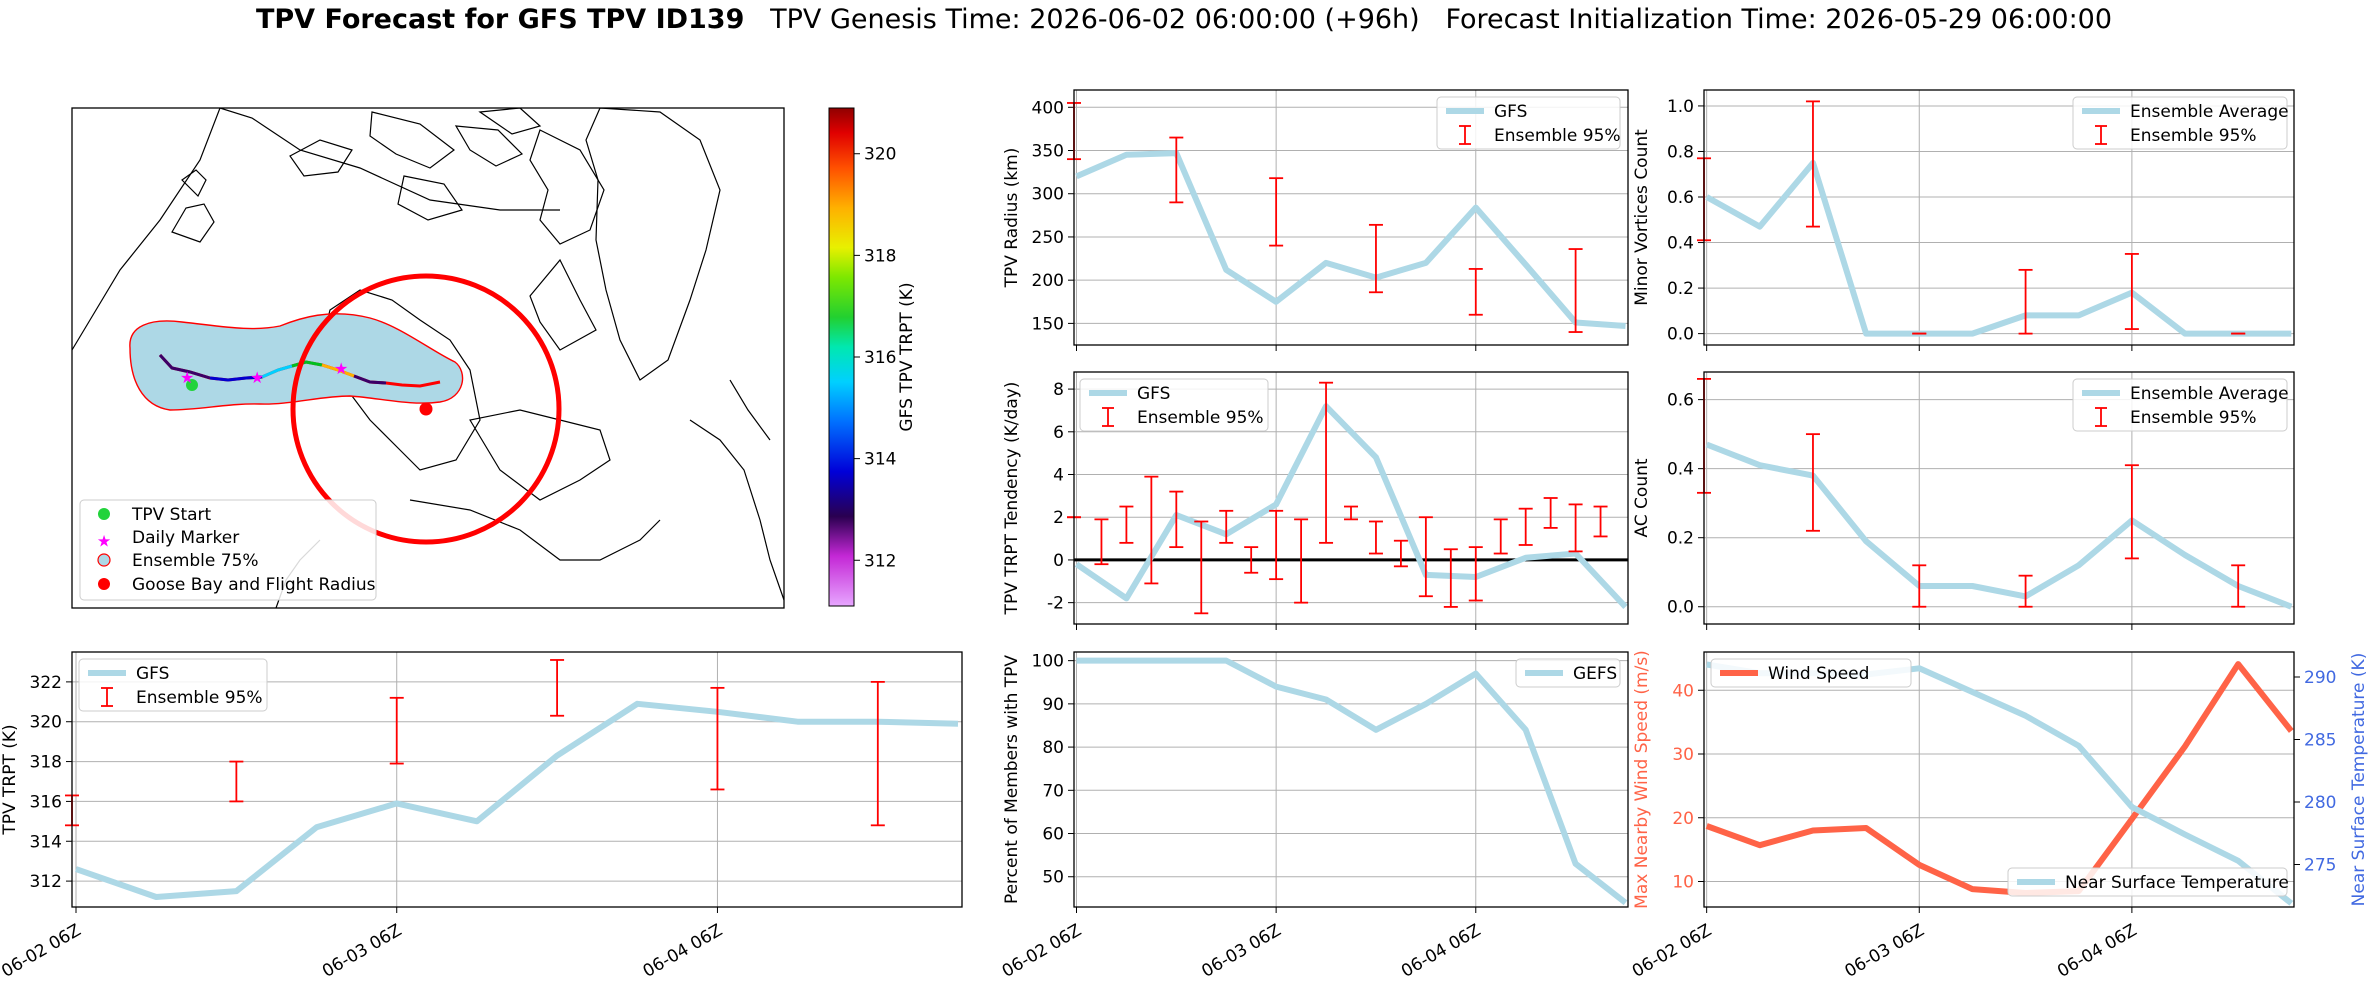  I want to click on colorbar: 312 314 316 318 320 GFS TPV TRPT (K), so click(872, 357).